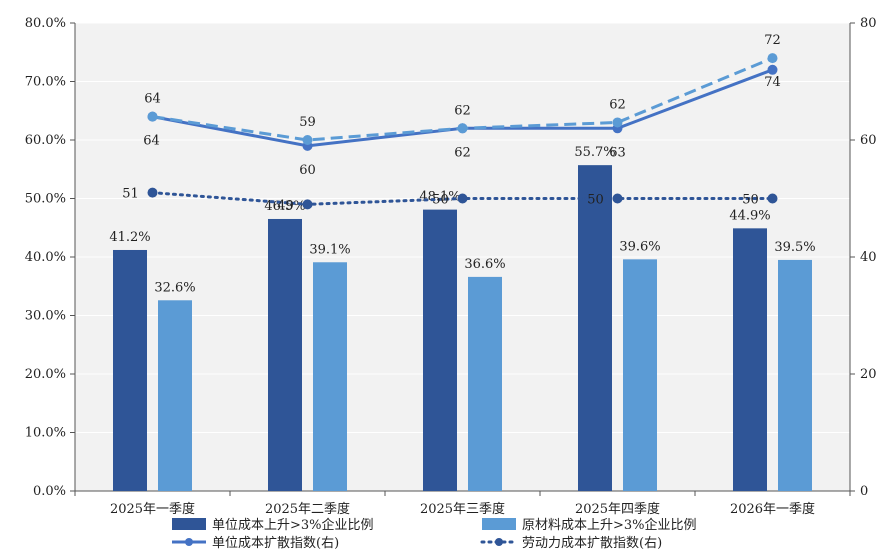 This screenshot has width=892, height=556. What do you see at coordinates (130, 194) in the screenshot?
I see `line-data-label: 51` at bounding box center [130, 194].